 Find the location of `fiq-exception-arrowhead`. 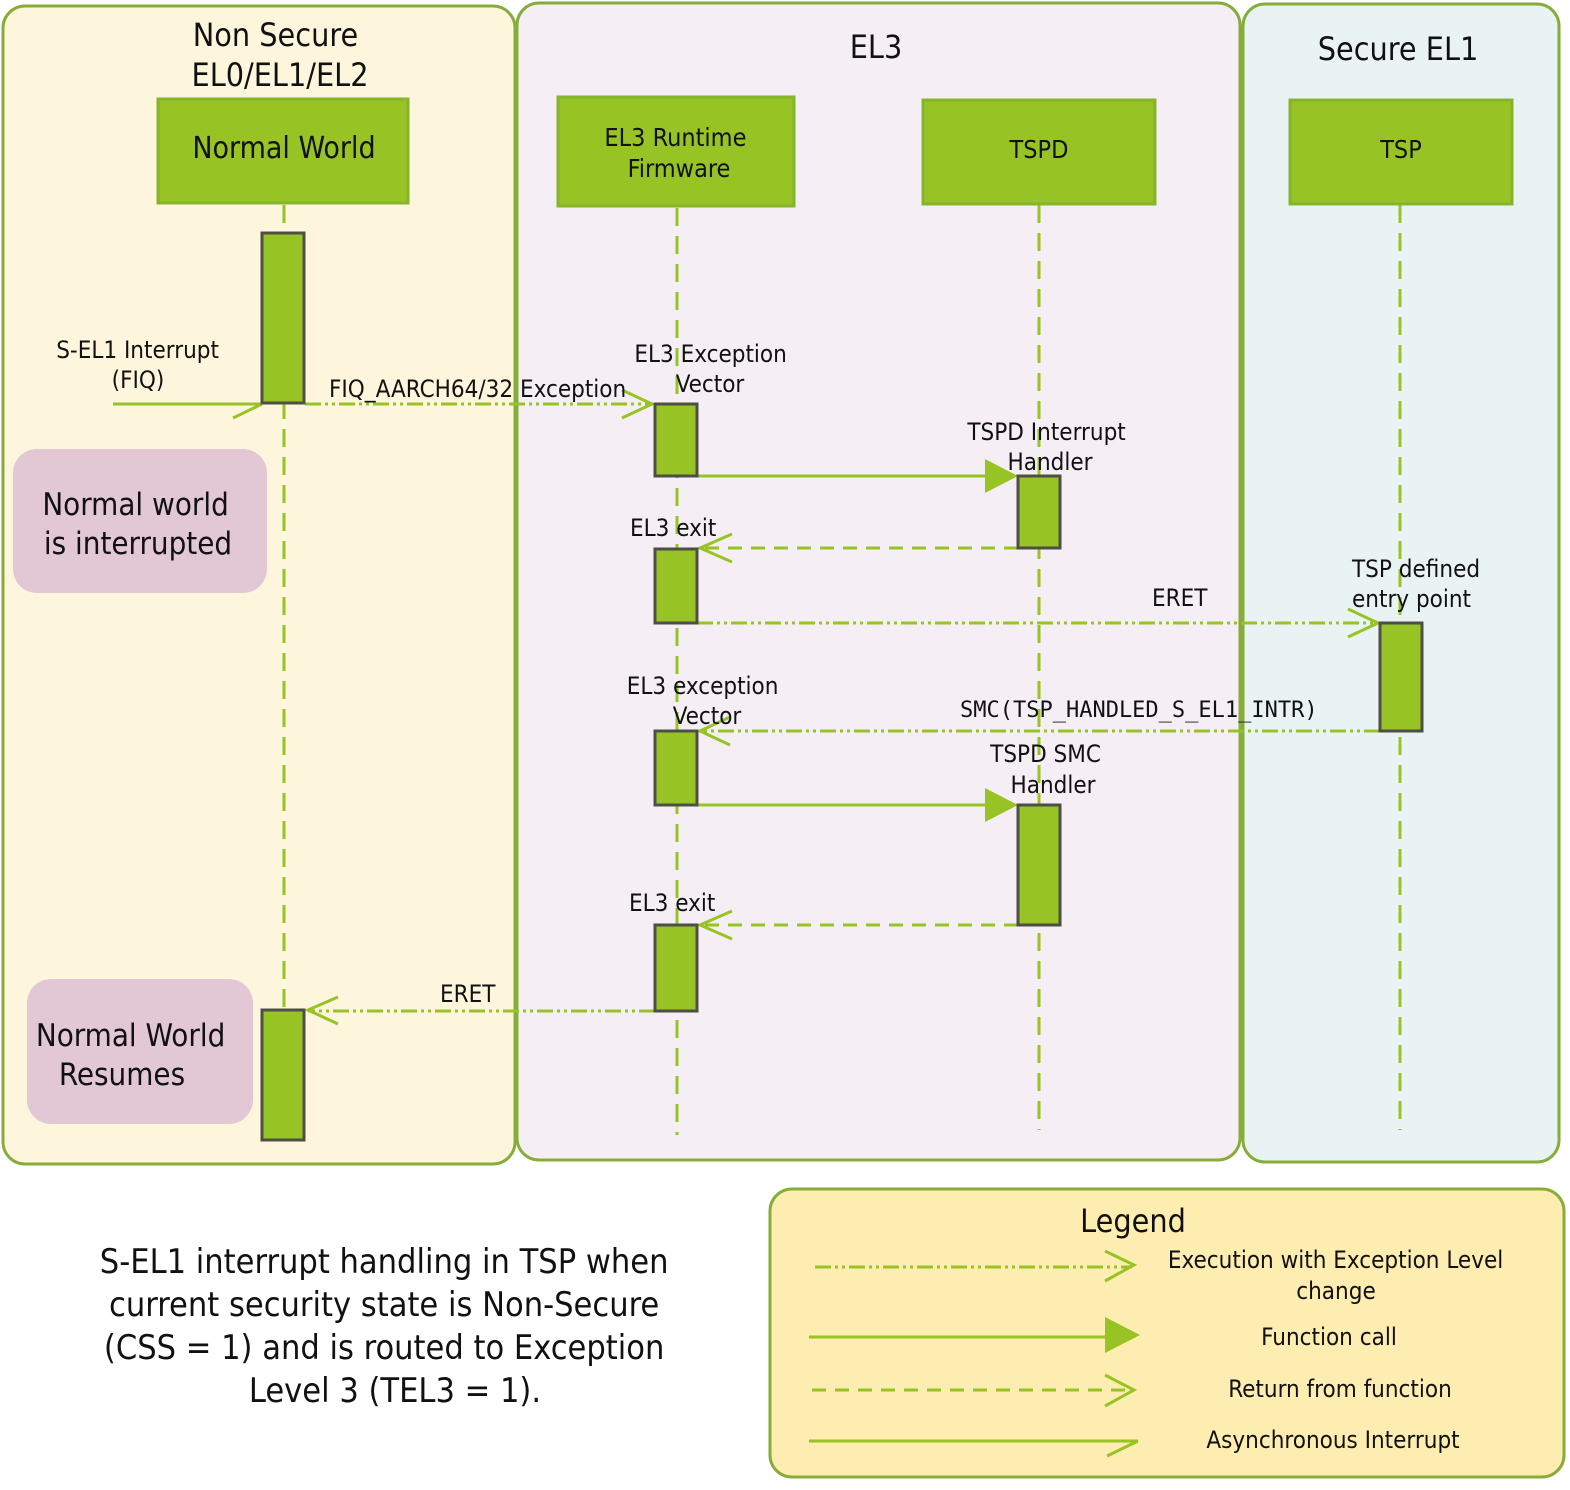

fiq-exception-arrowhead is located at coordinates (638, 404).